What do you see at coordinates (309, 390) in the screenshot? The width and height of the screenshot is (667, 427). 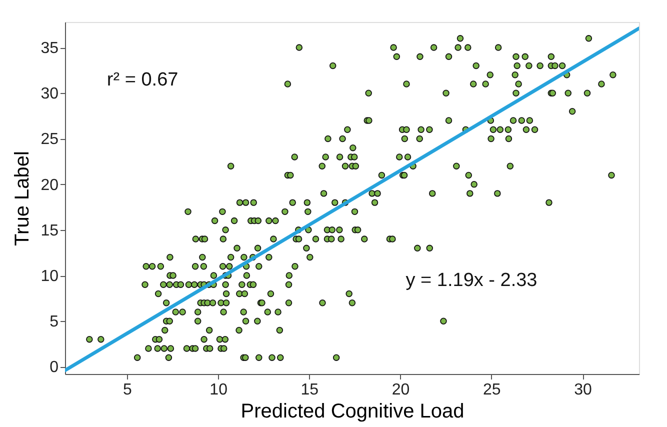 I see `x-tick-label: 15` at bounding box center [309, 390].